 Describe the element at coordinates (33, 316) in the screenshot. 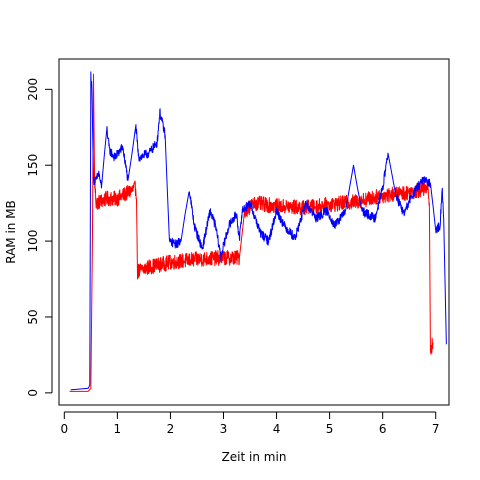

I see `y-tick-label: 50` at that location.